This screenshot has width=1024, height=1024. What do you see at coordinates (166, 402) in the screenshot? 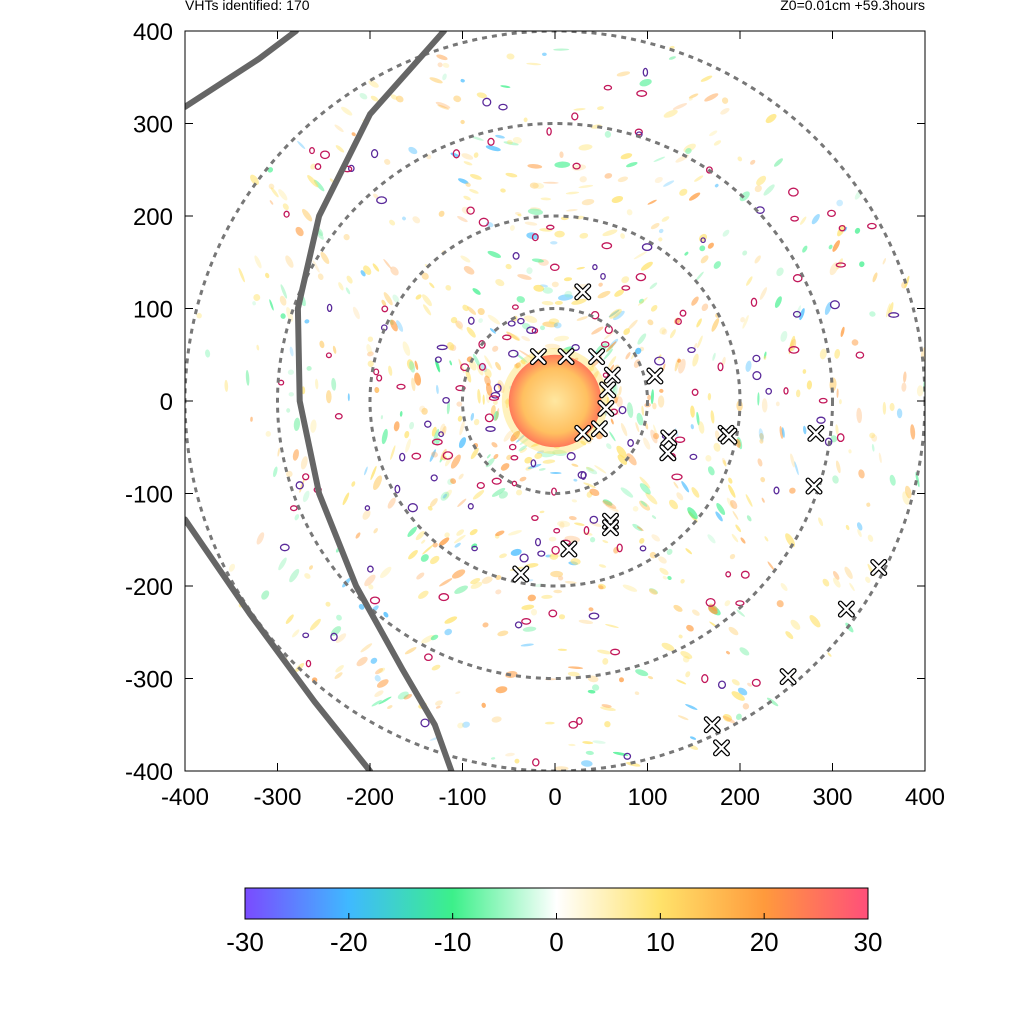
I see `y-tick-label: 0` at bounding box center [166, 402].